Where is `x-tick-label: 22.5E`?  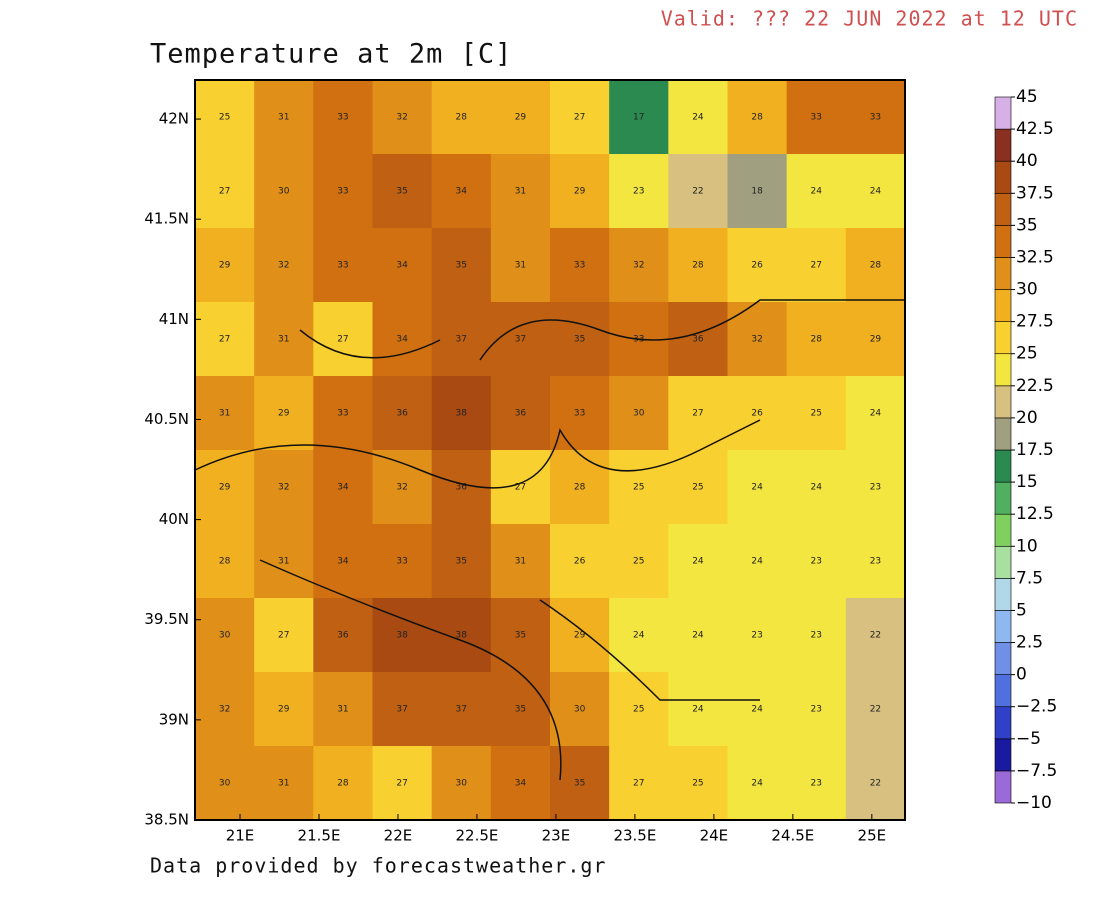 x-tick-label: 22.5E is located at coordinates (477, 836).